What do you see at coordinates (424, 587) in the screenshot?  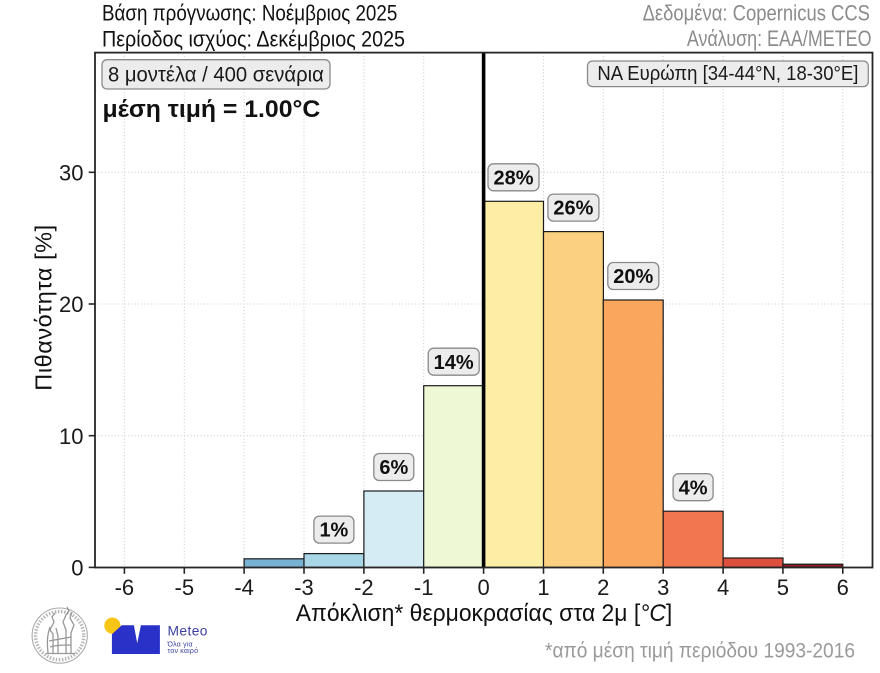 I see `svg-text: -1` at bounding box center [424, 587].